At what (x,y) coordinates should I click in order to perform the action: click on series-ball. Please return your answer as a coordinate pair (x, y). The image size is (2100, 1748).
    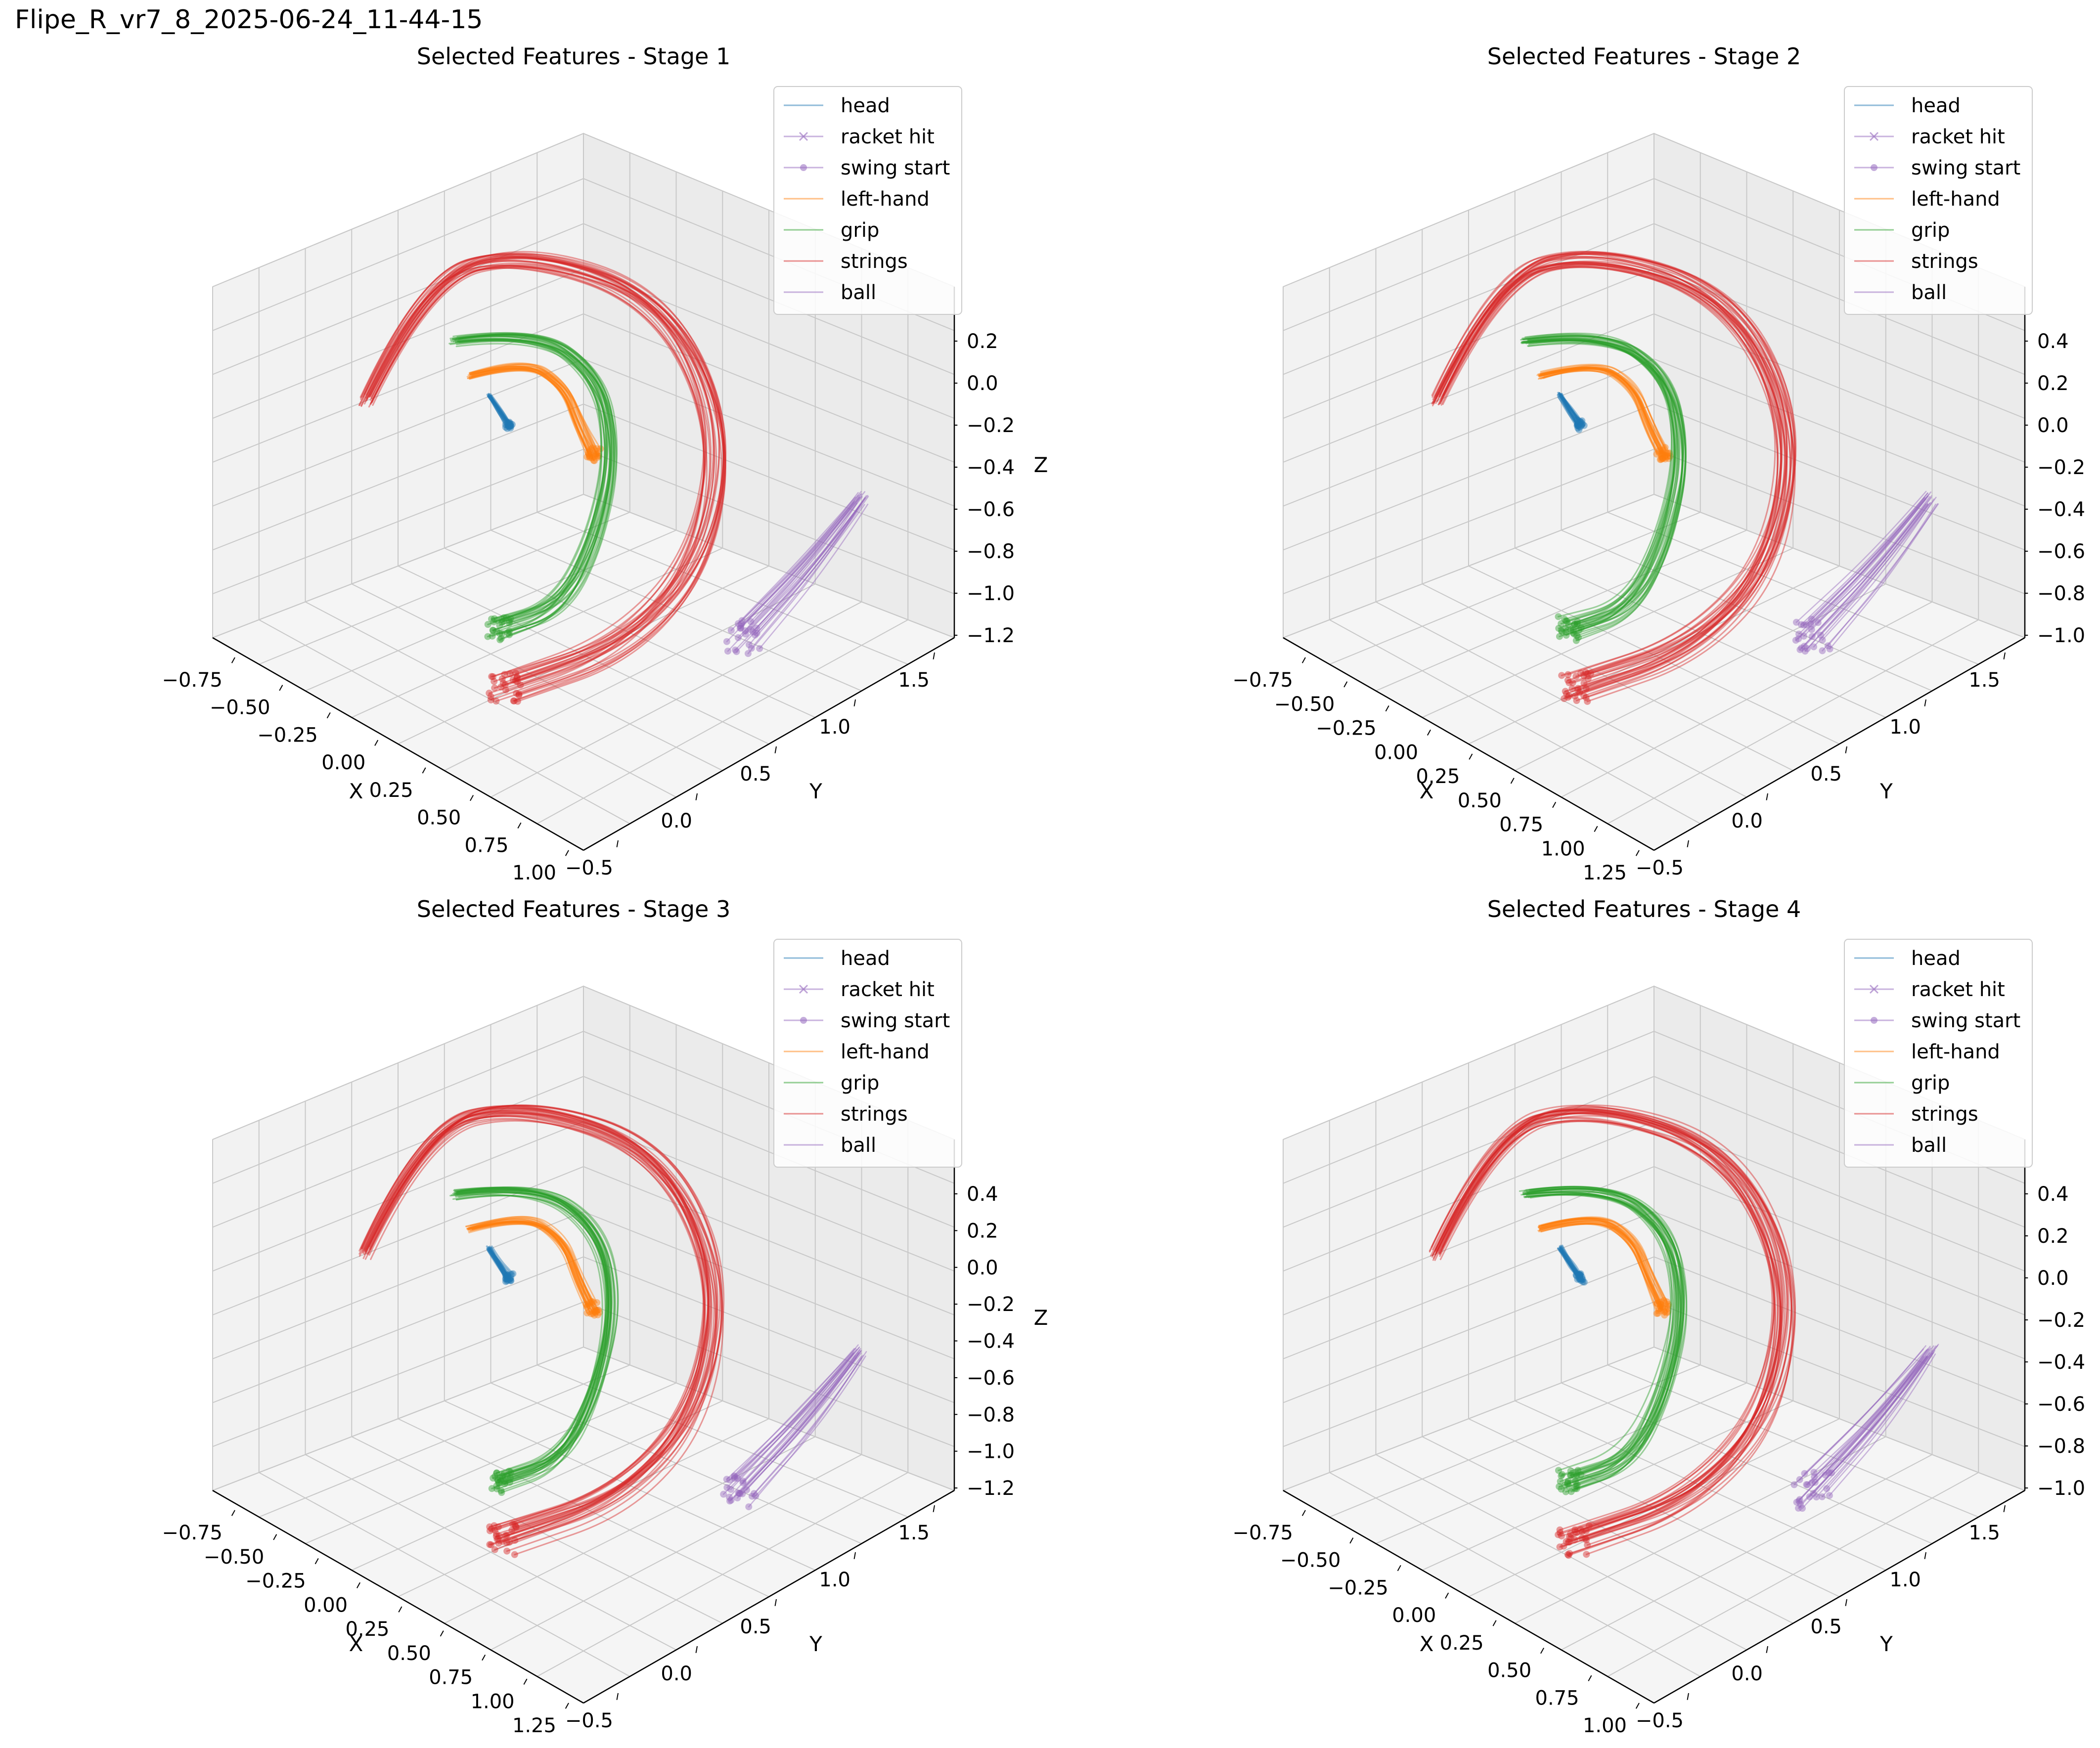
    Looking at the image, I should click on (1864, 1428).